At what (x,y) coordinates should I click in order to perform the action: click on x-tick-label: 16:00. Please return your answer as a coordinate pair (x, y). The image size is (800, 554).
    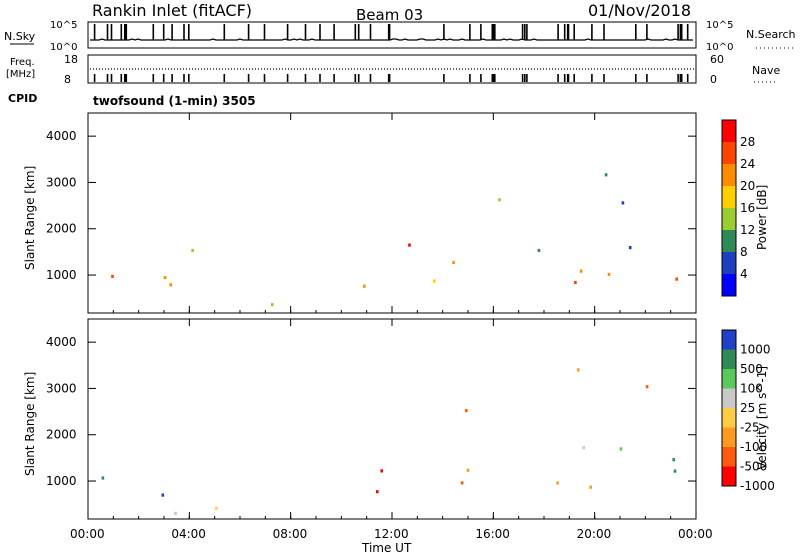
    Looking at the image, I should click on (492, 534).